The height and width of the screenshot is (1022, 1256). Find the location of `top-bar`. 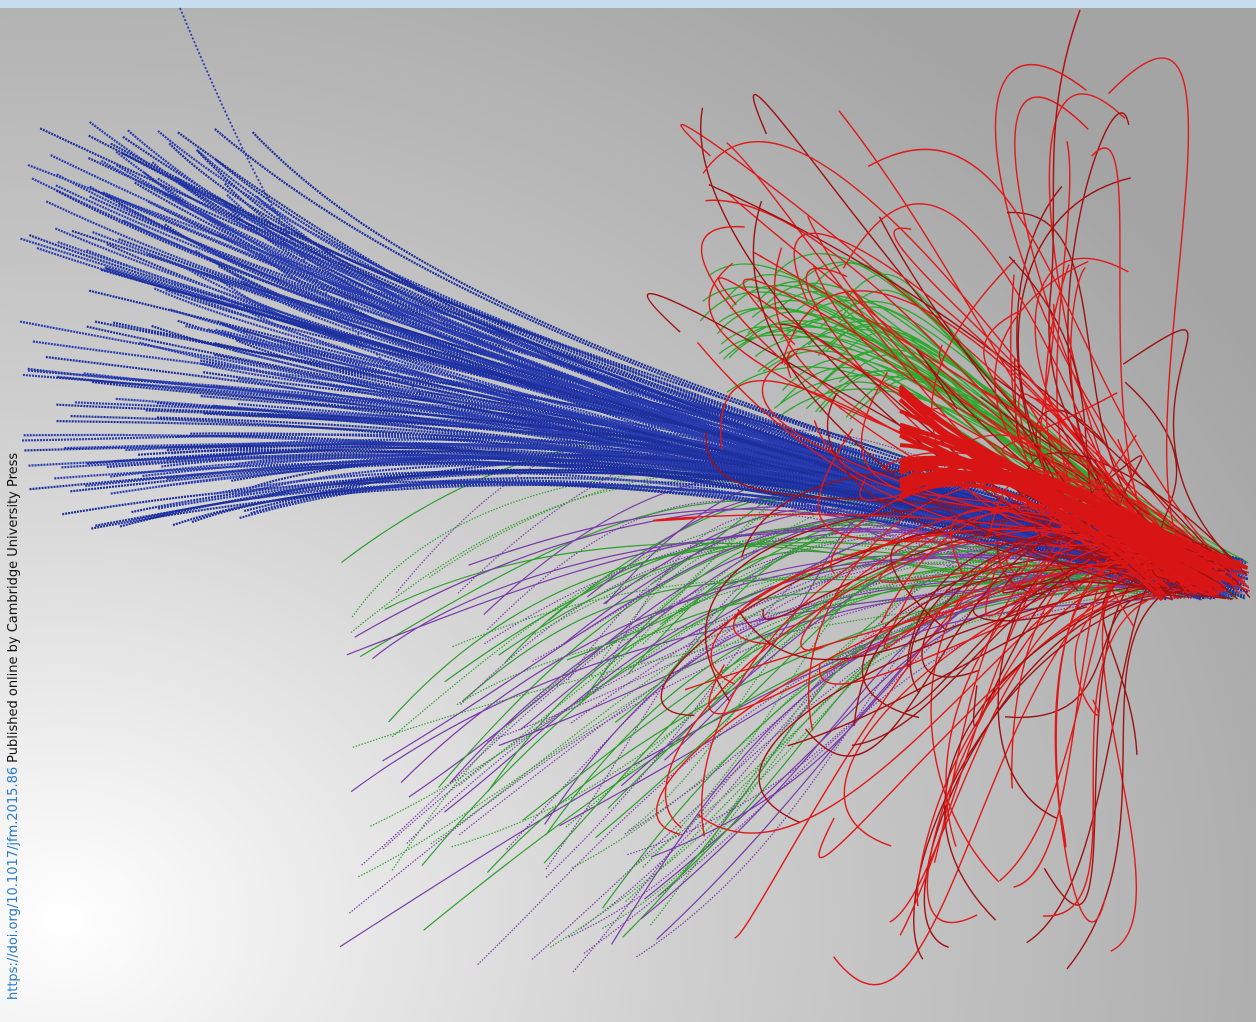

top-bar is located at coordinates (628, 4).